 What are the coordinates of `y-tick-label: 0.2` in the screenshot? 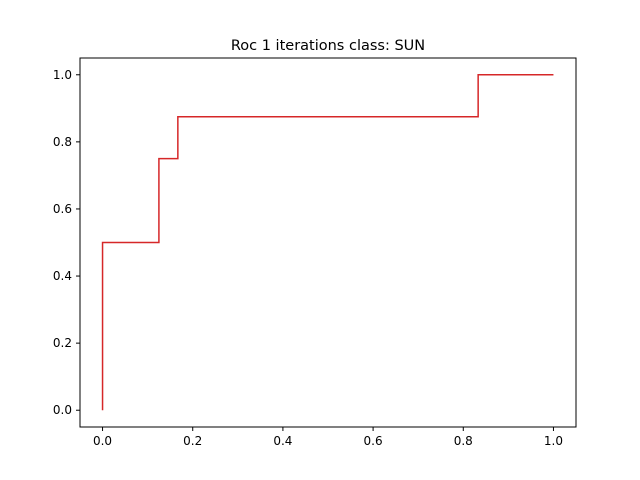 It's located at (62, 343).